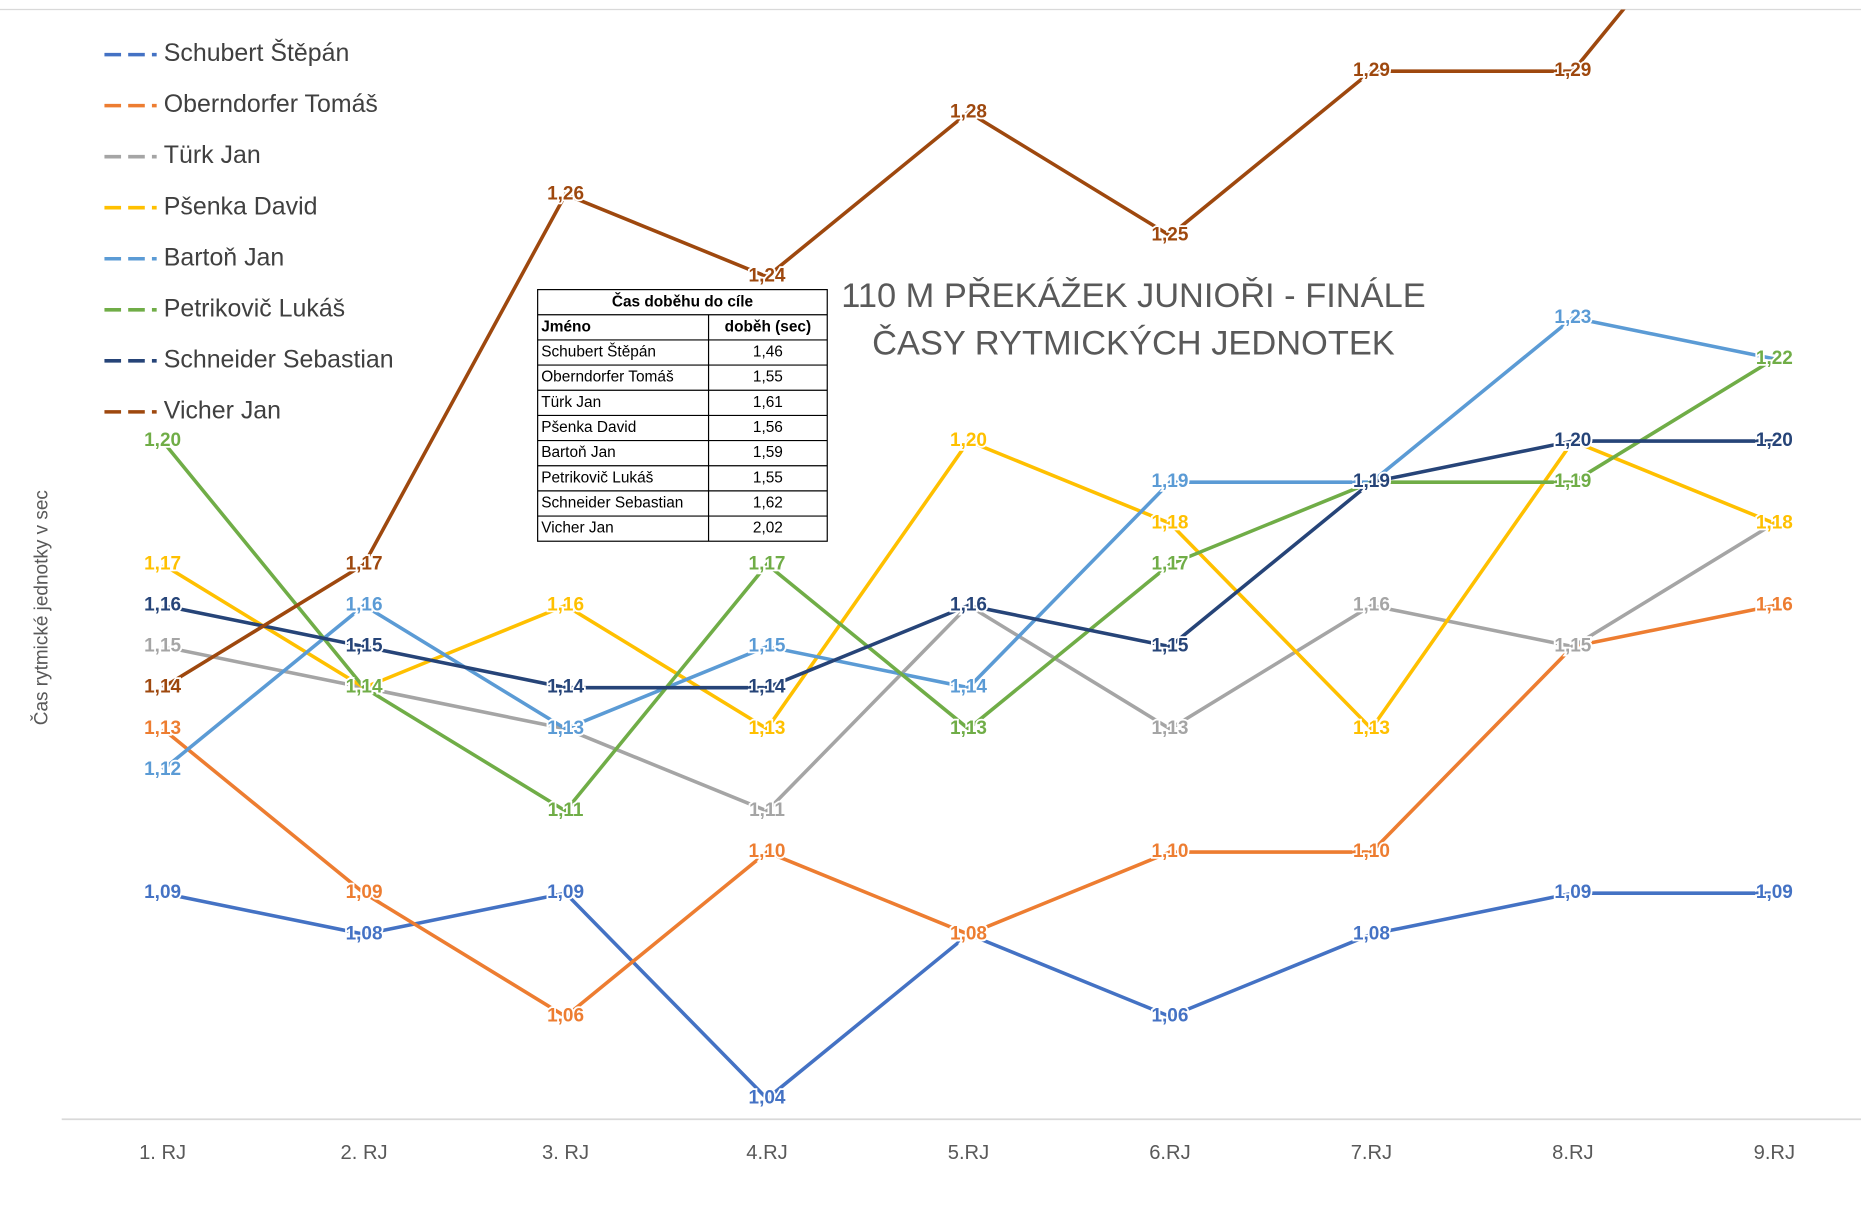 The height and width of the screenshot is (1213, 1861). Describe the element at coordinates (588, 427) in the screenshot. I see `table-cell: Pšenka David` at that location.